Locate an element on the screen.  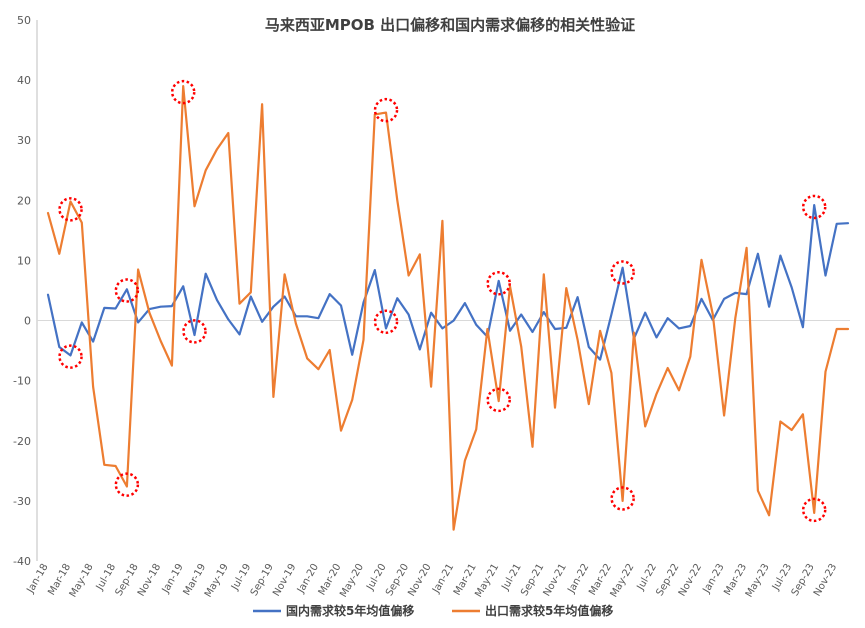
x-tick-label: Jul-20 is located at coordinates (376, 577).